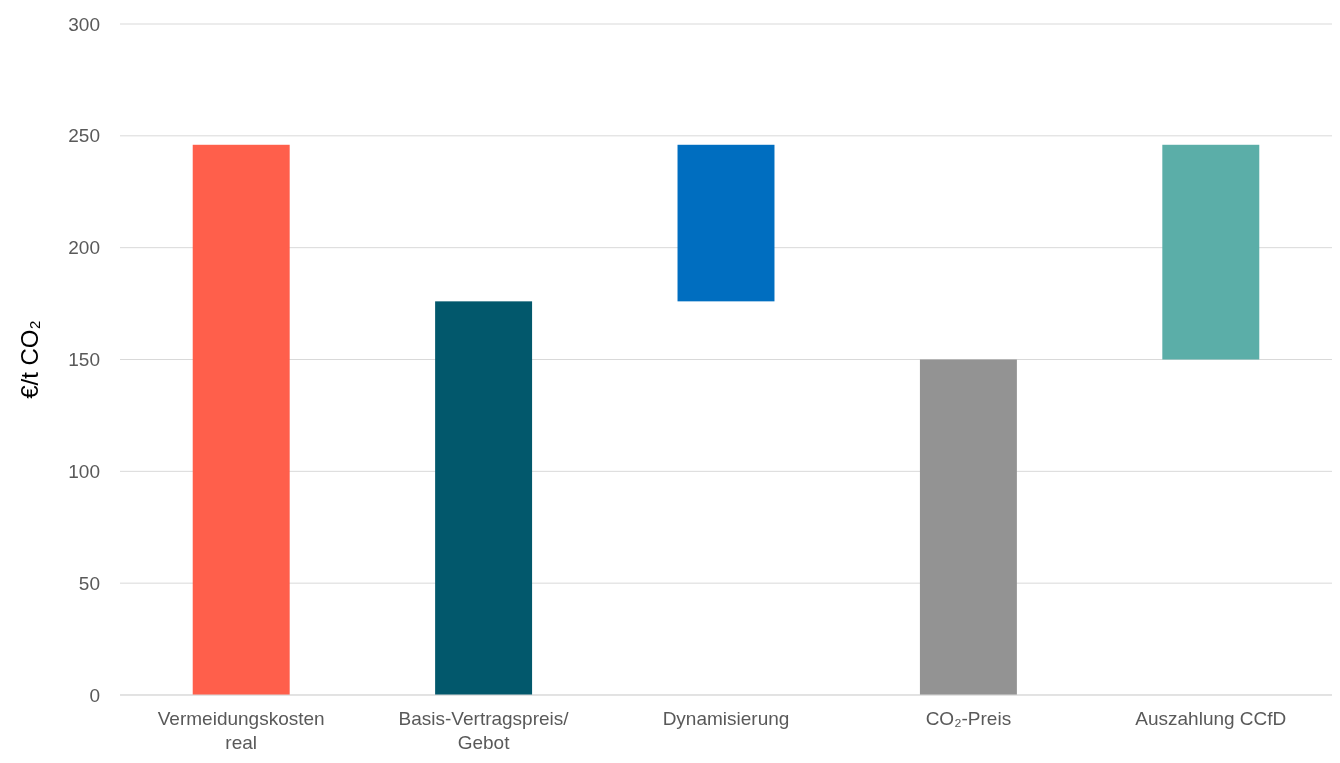 This screenshot has height=763, width=1340. I want to click on x-tick-label: CO₂-Preis, so click(968, 718).